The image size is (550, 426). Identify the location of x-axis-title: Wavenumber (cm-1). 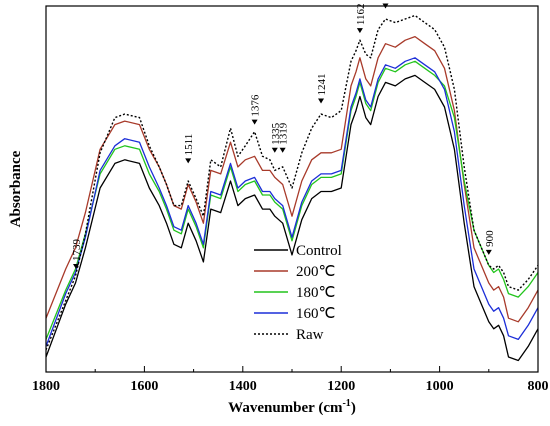
(292, 407).